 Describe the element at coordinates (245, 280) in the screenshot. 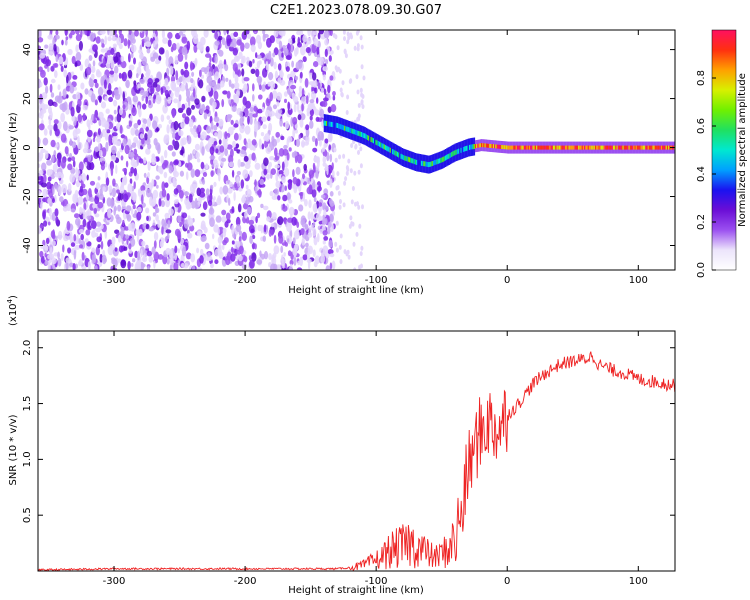

I see `x-tick-label: -200` at that location.